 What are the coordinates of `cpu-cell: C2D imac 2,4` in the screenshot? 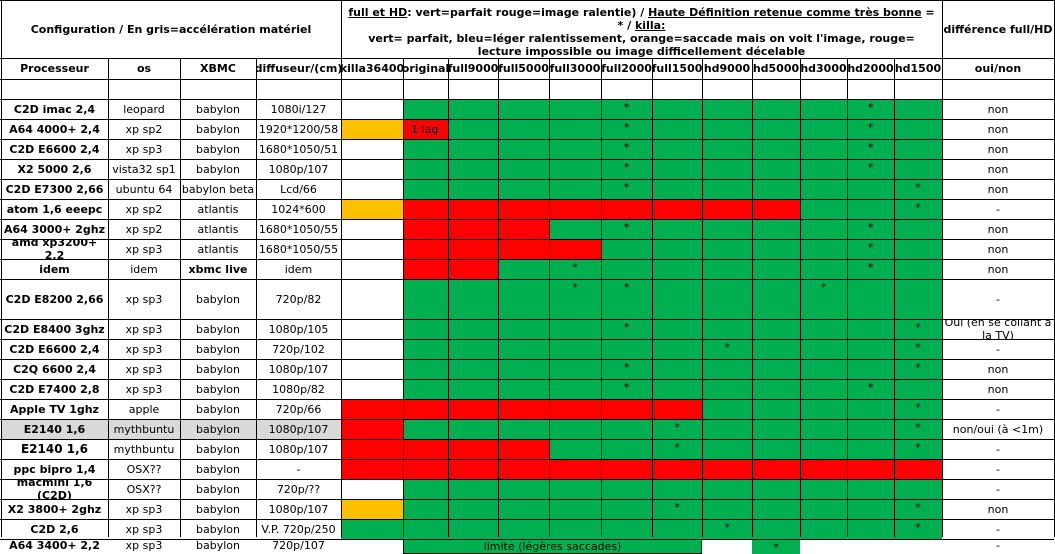 It's located at (54, 109).